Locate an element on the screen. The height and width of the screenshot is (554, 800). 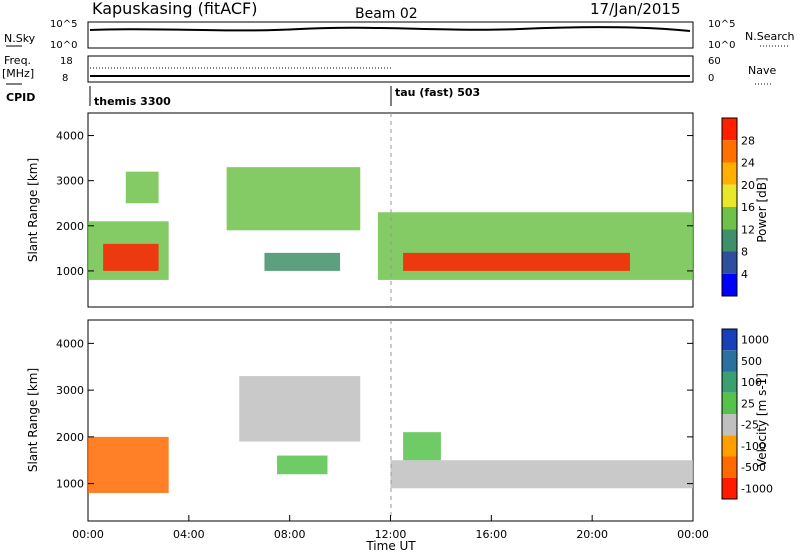
beam-title: Beam 02 is located at coordinates (386, 14).